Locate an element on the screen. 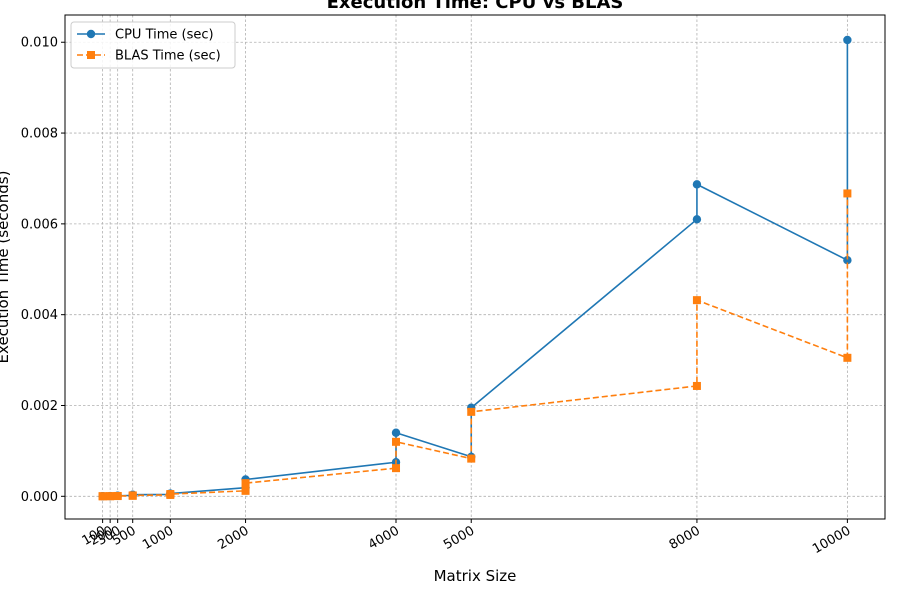 The image size is (900, 600). y-axis-label: Execution Time (seconds) is located at coordinates (6, 267).